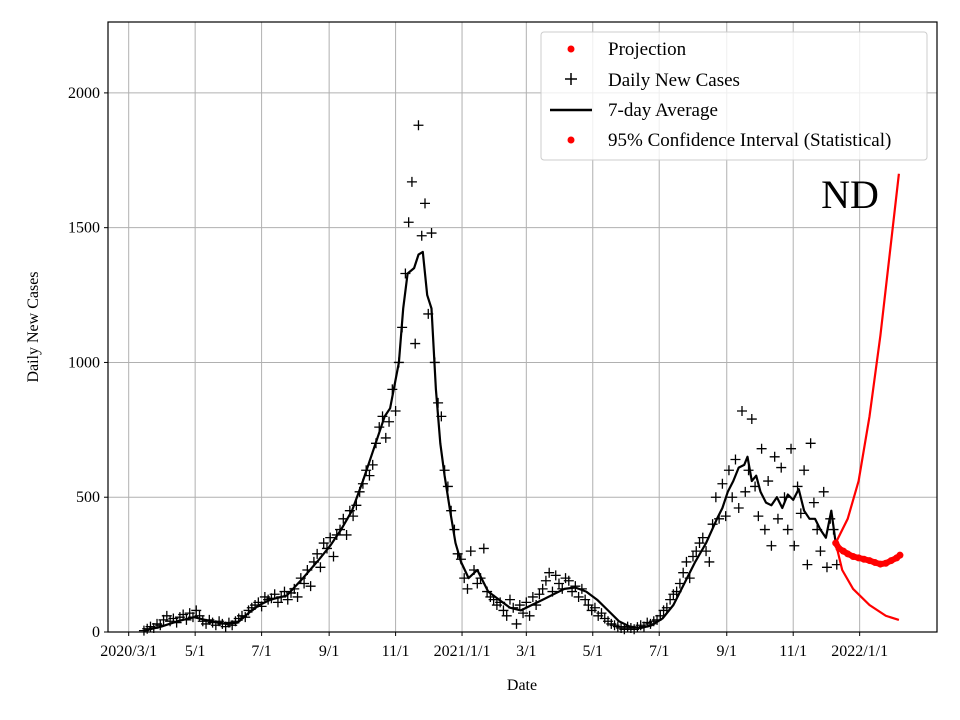  I want to click on x-tick-label: 11/1, so click(396, 651).